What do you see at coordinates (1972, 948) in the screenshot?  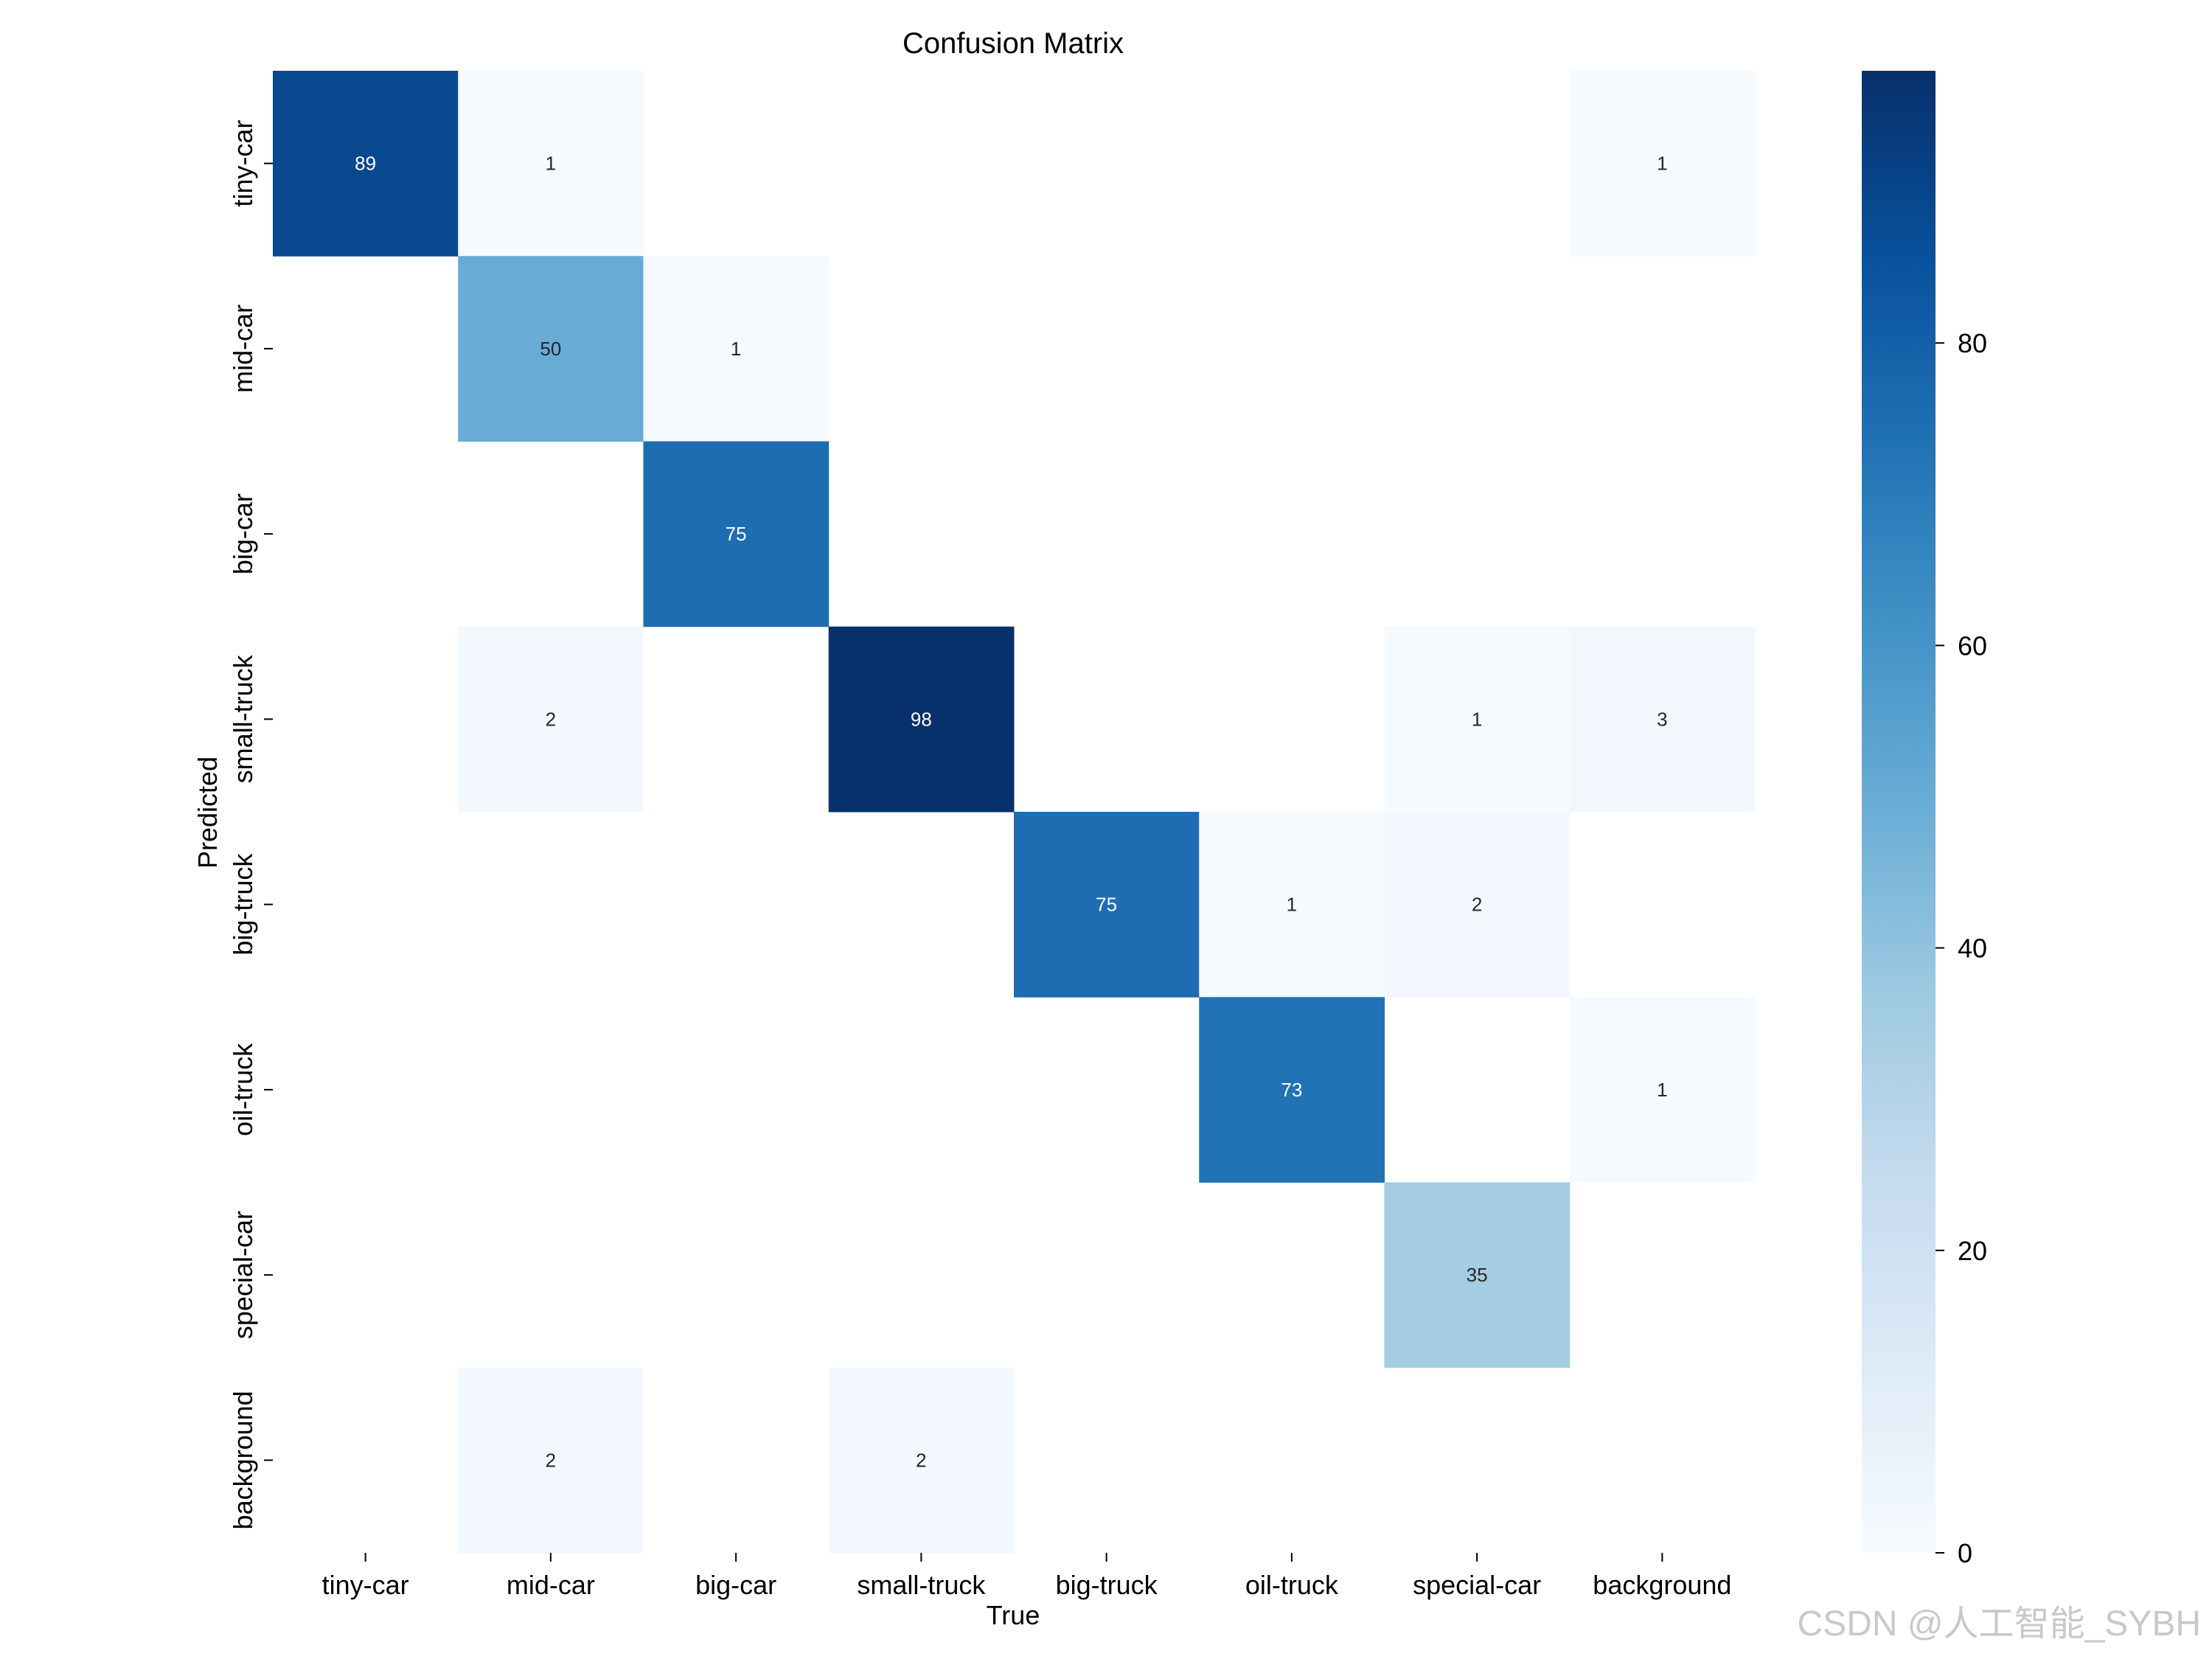 I see `colorbar-tick-label: 40` at bounding box center [1972, 948].